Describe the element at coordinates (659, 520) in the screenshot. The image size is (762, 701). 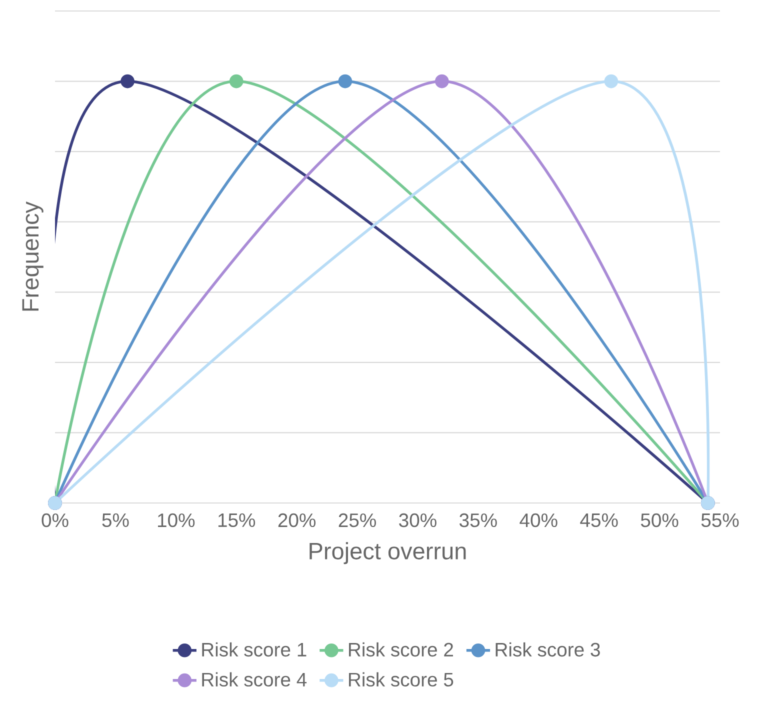
I see `x-tick-label: 50%` at that location.